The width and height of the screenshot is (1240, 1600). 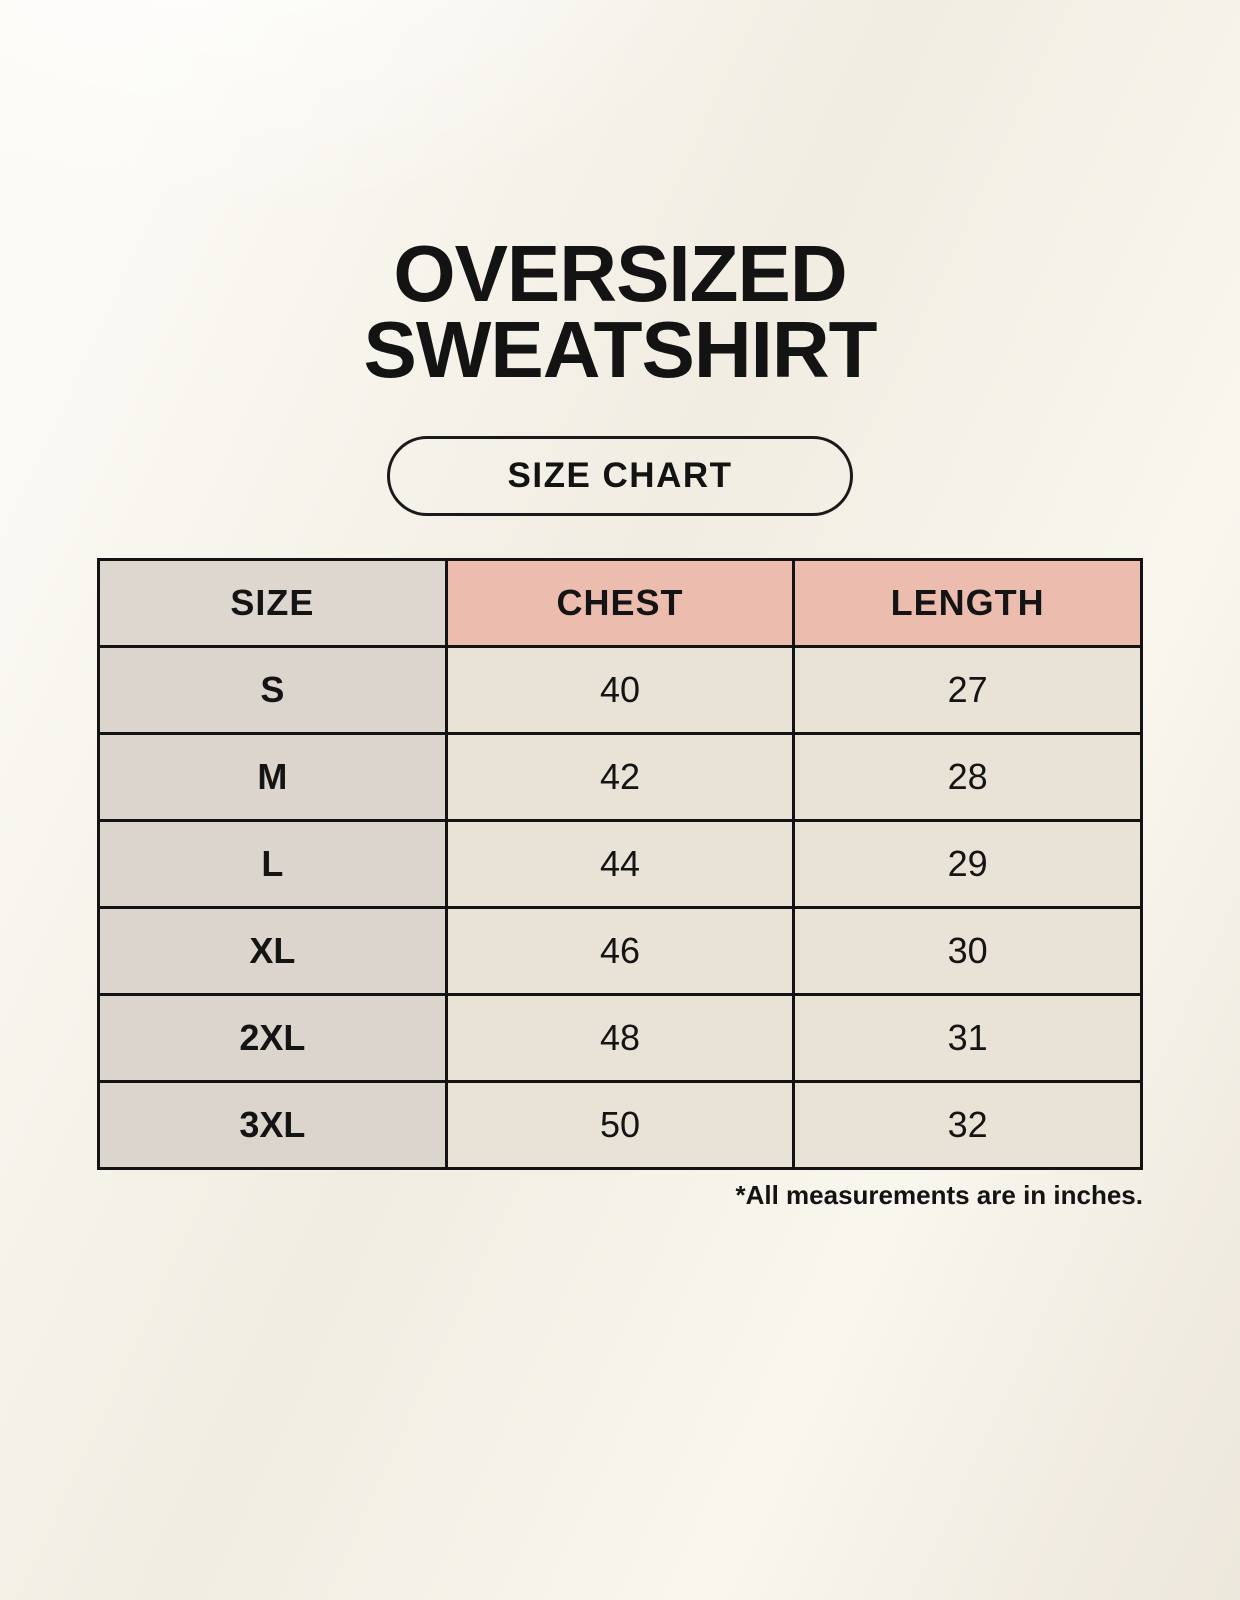 I want to click on table-row-s: S 40 27, so click(x=620, y=690).